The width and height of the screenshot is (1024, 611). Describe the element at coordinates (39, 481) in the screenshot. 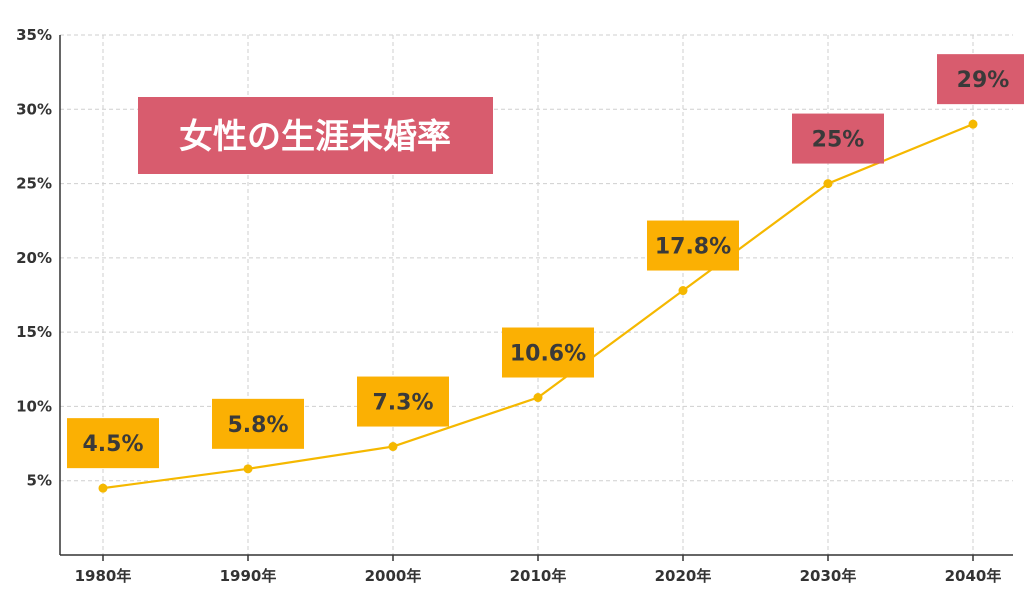

I see `y-tick-label: 5%` at that location.